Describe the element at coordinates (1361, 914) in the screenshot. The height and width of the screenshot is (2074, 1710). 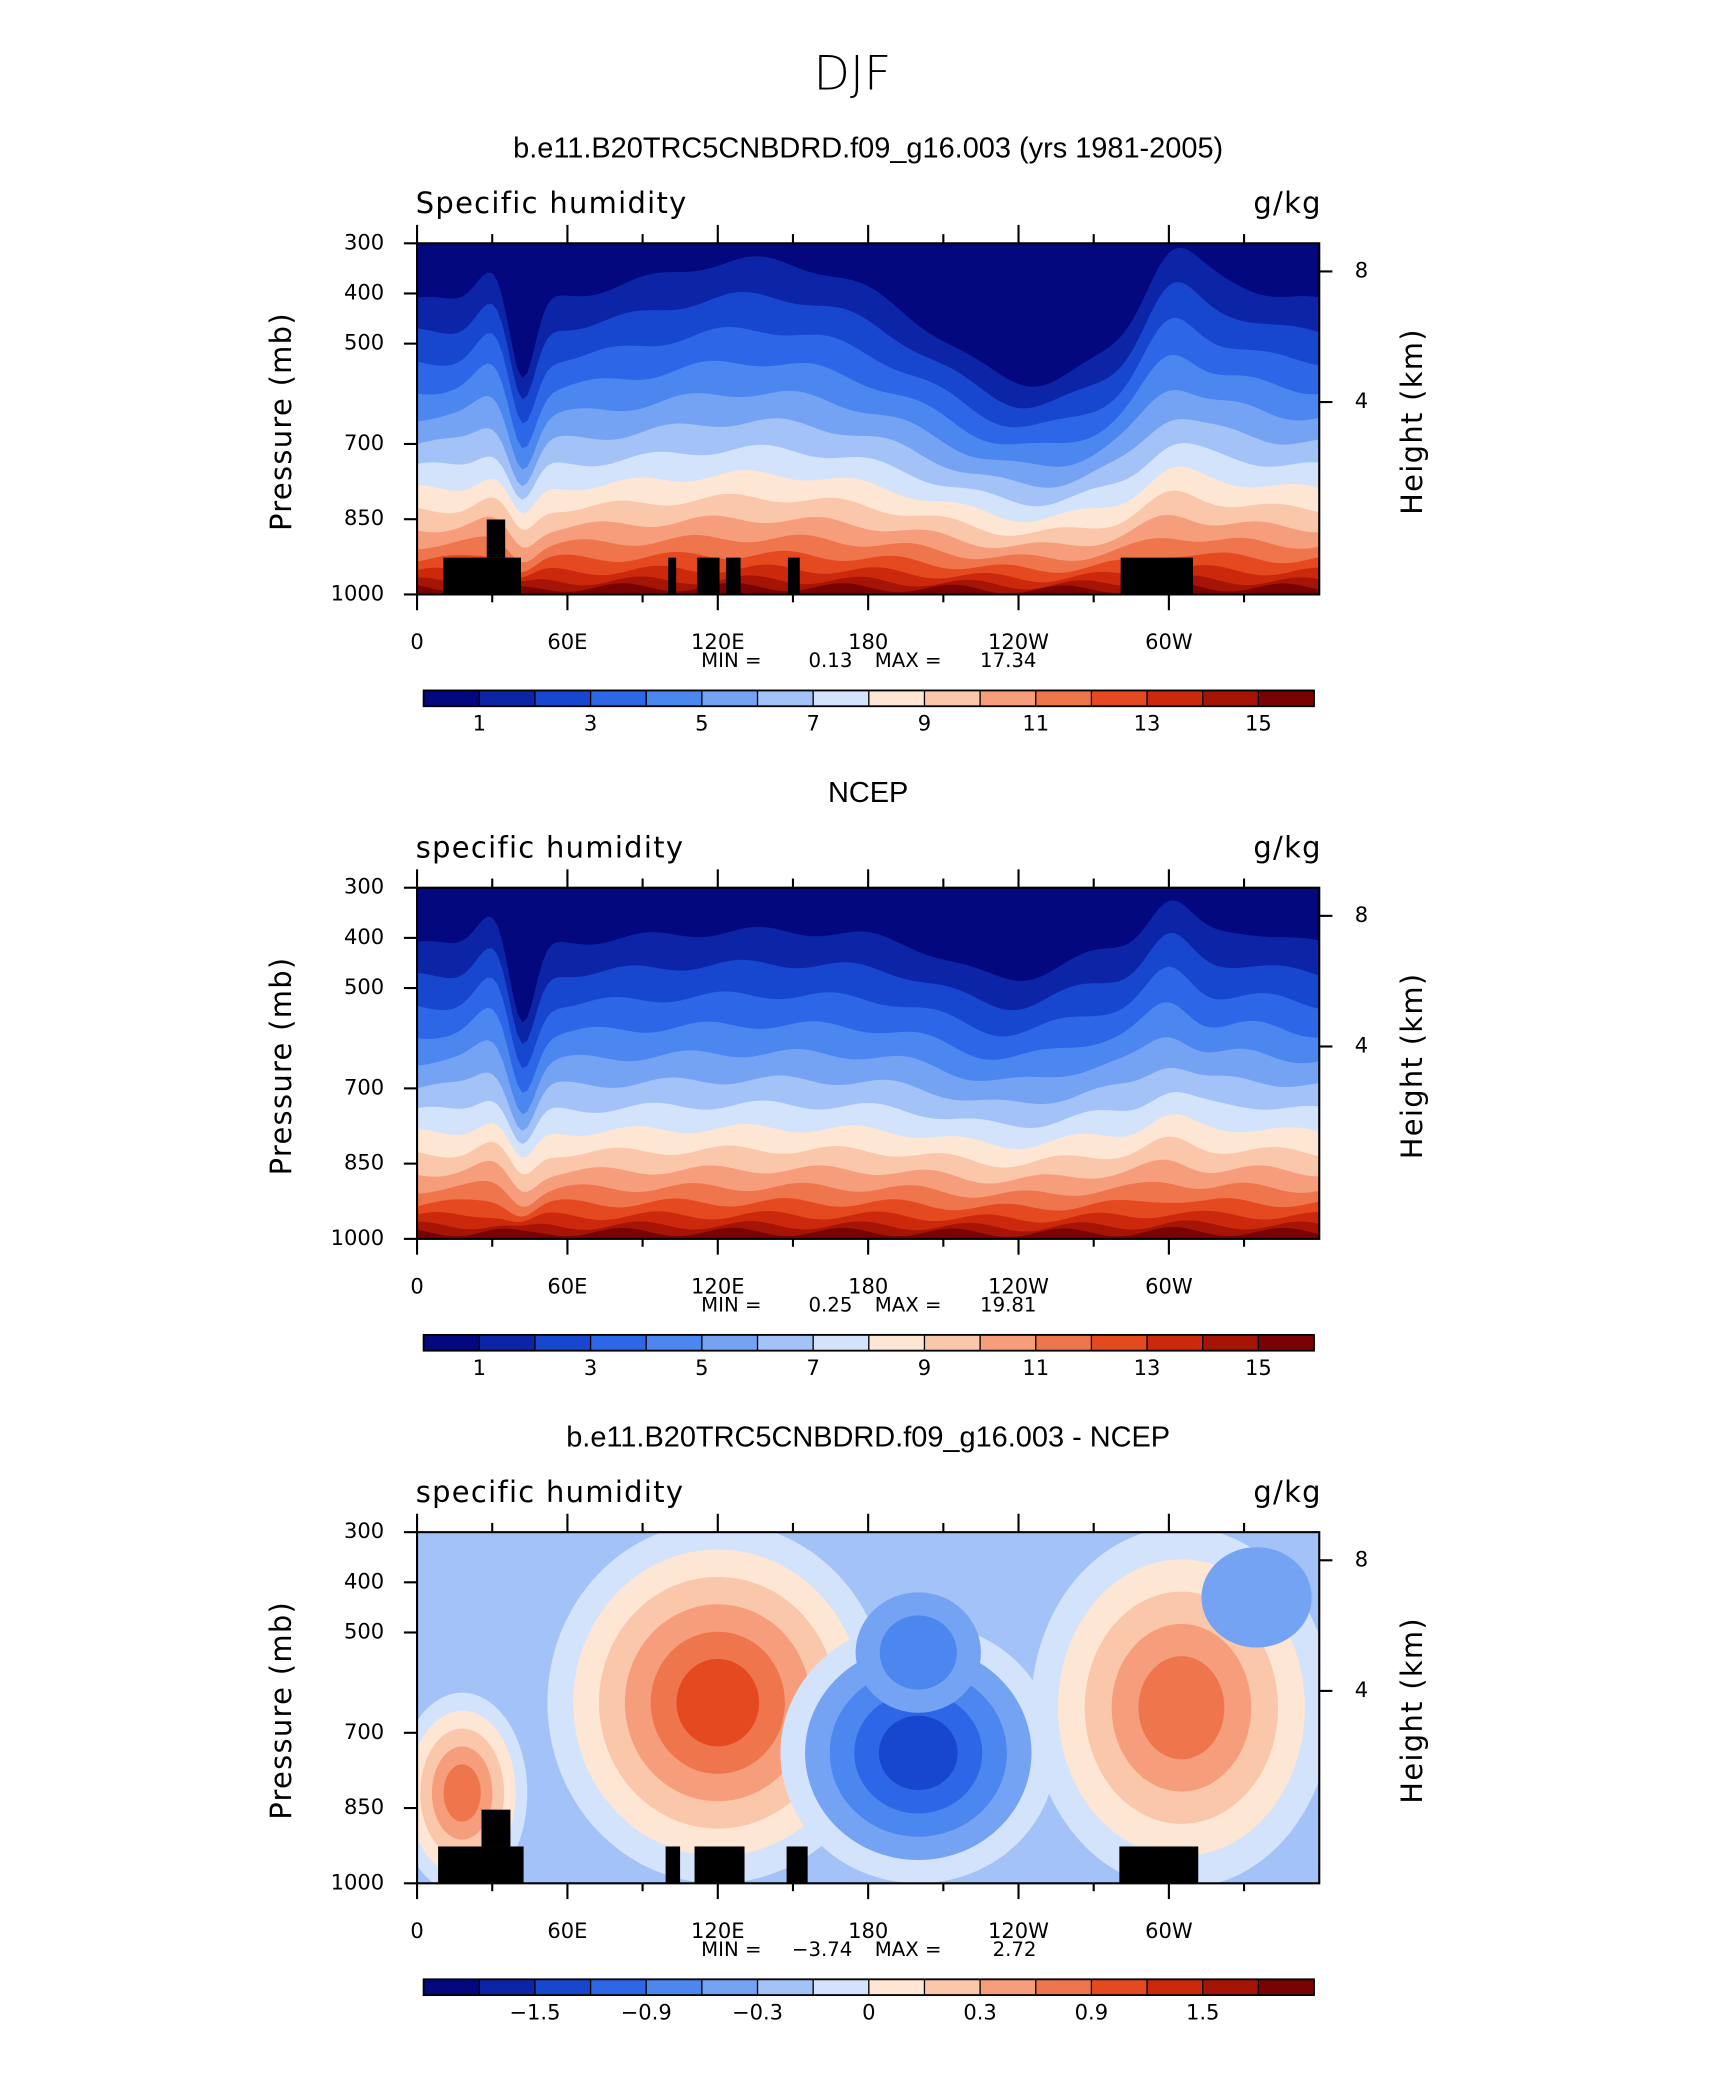
I see `y2-tick-label: 8` at that location.